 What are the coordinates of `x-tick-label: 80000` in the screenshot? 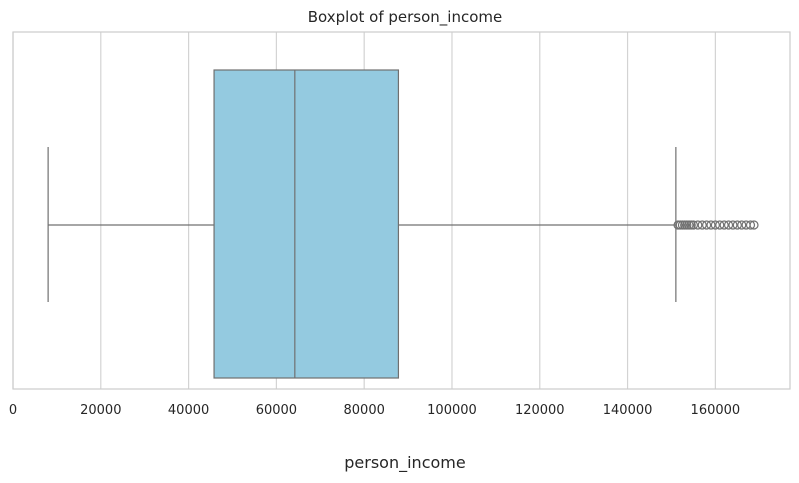 It's located at (364, 410).